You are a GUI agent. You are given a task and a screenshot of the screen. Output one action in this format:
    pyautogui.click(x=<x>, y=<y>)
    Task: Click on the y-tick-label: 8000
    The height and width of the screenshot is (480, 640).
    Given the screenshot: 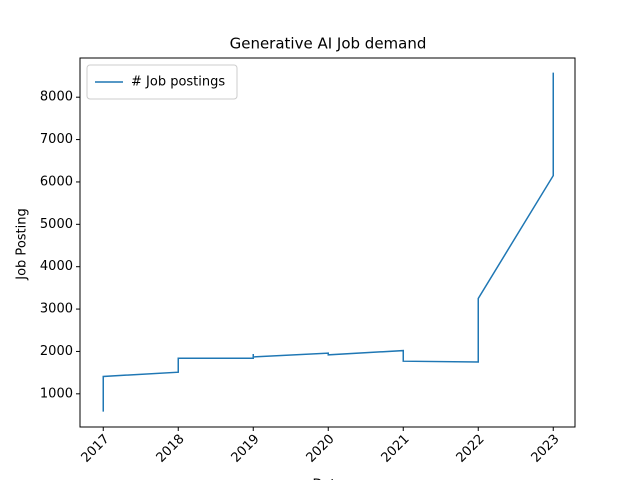 What is the action you would take?
    pyautogui.click(x=56, y=97)
    